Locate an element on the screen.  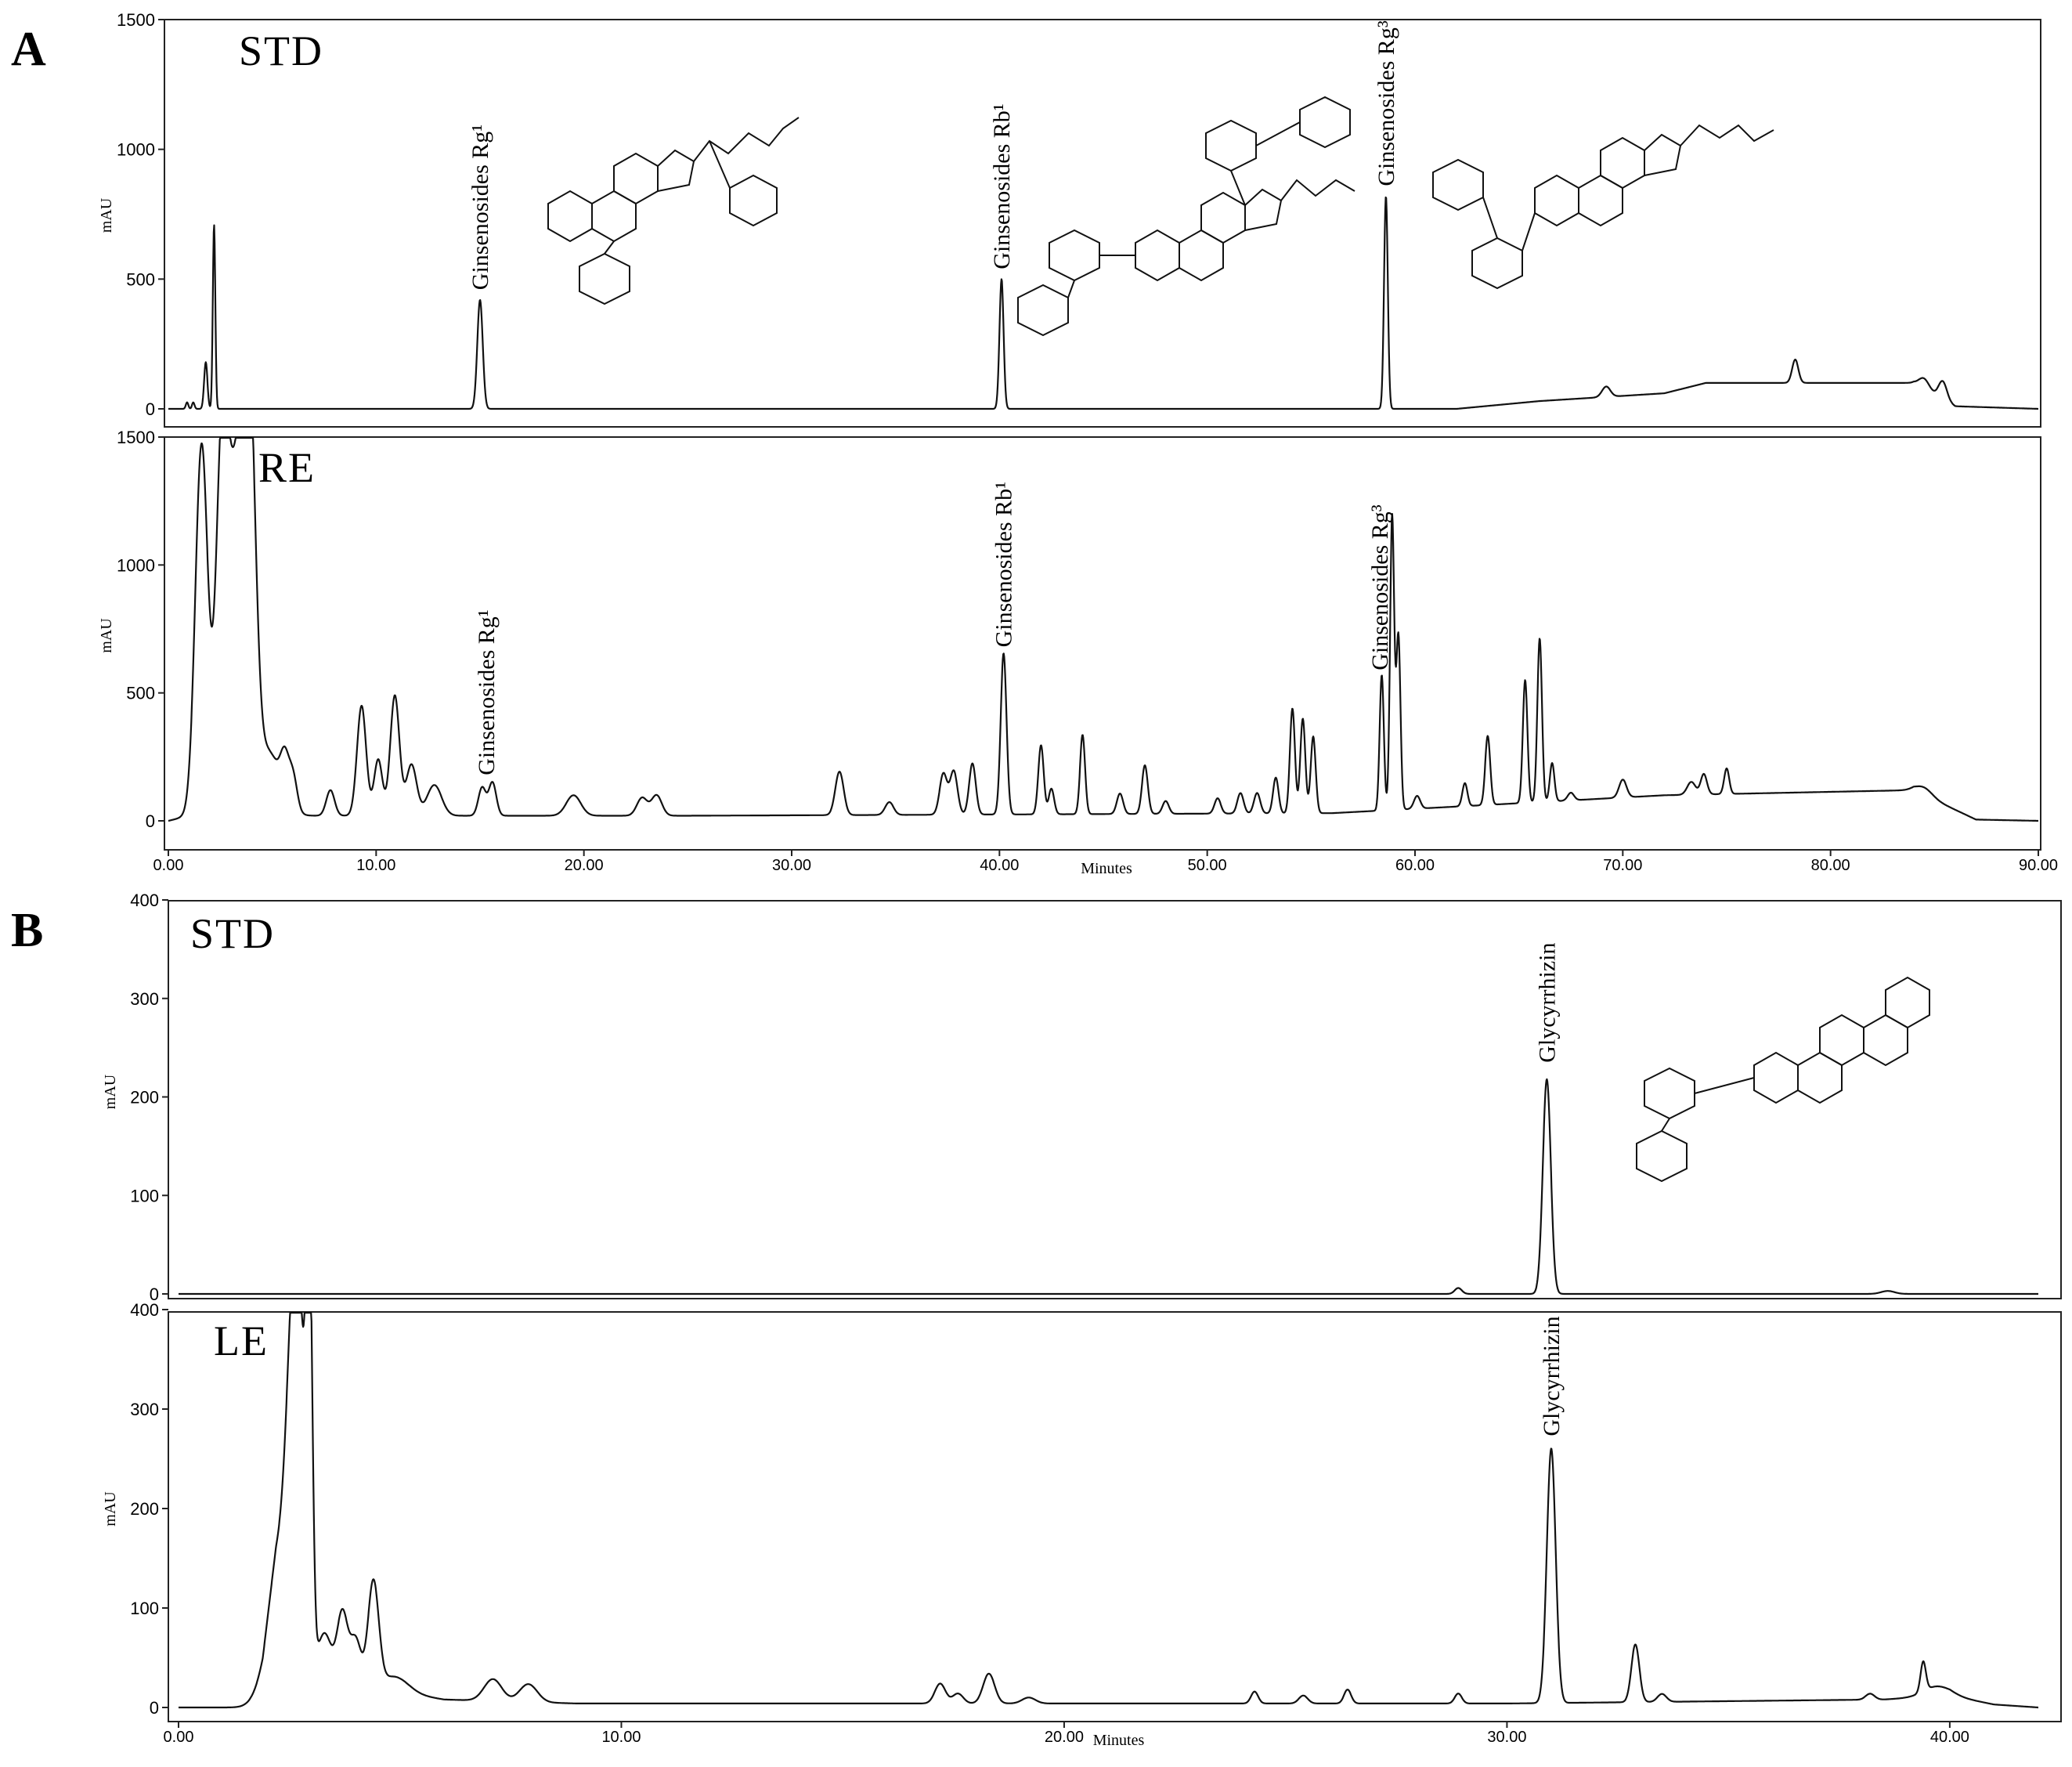
trace-label: RE is located at coordinates (287, 467).